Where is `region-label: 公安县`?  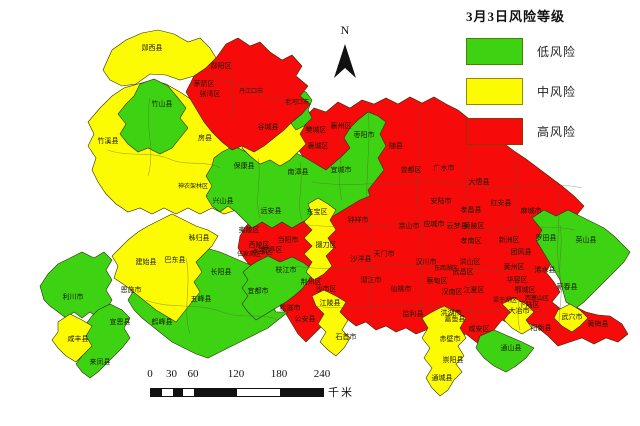 region-label: 公安县 is located at coordinates (305, 318).